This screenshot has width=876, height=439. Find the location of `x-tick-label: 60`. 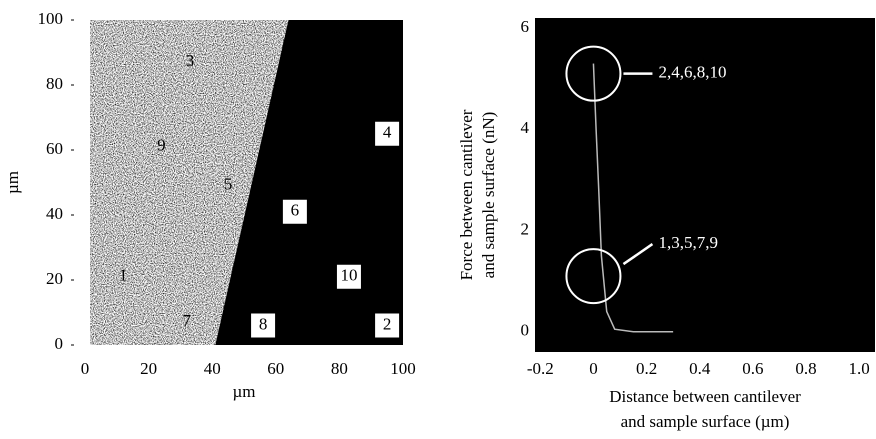

x-tick-label: 60 is located at coordinates (275, 368).